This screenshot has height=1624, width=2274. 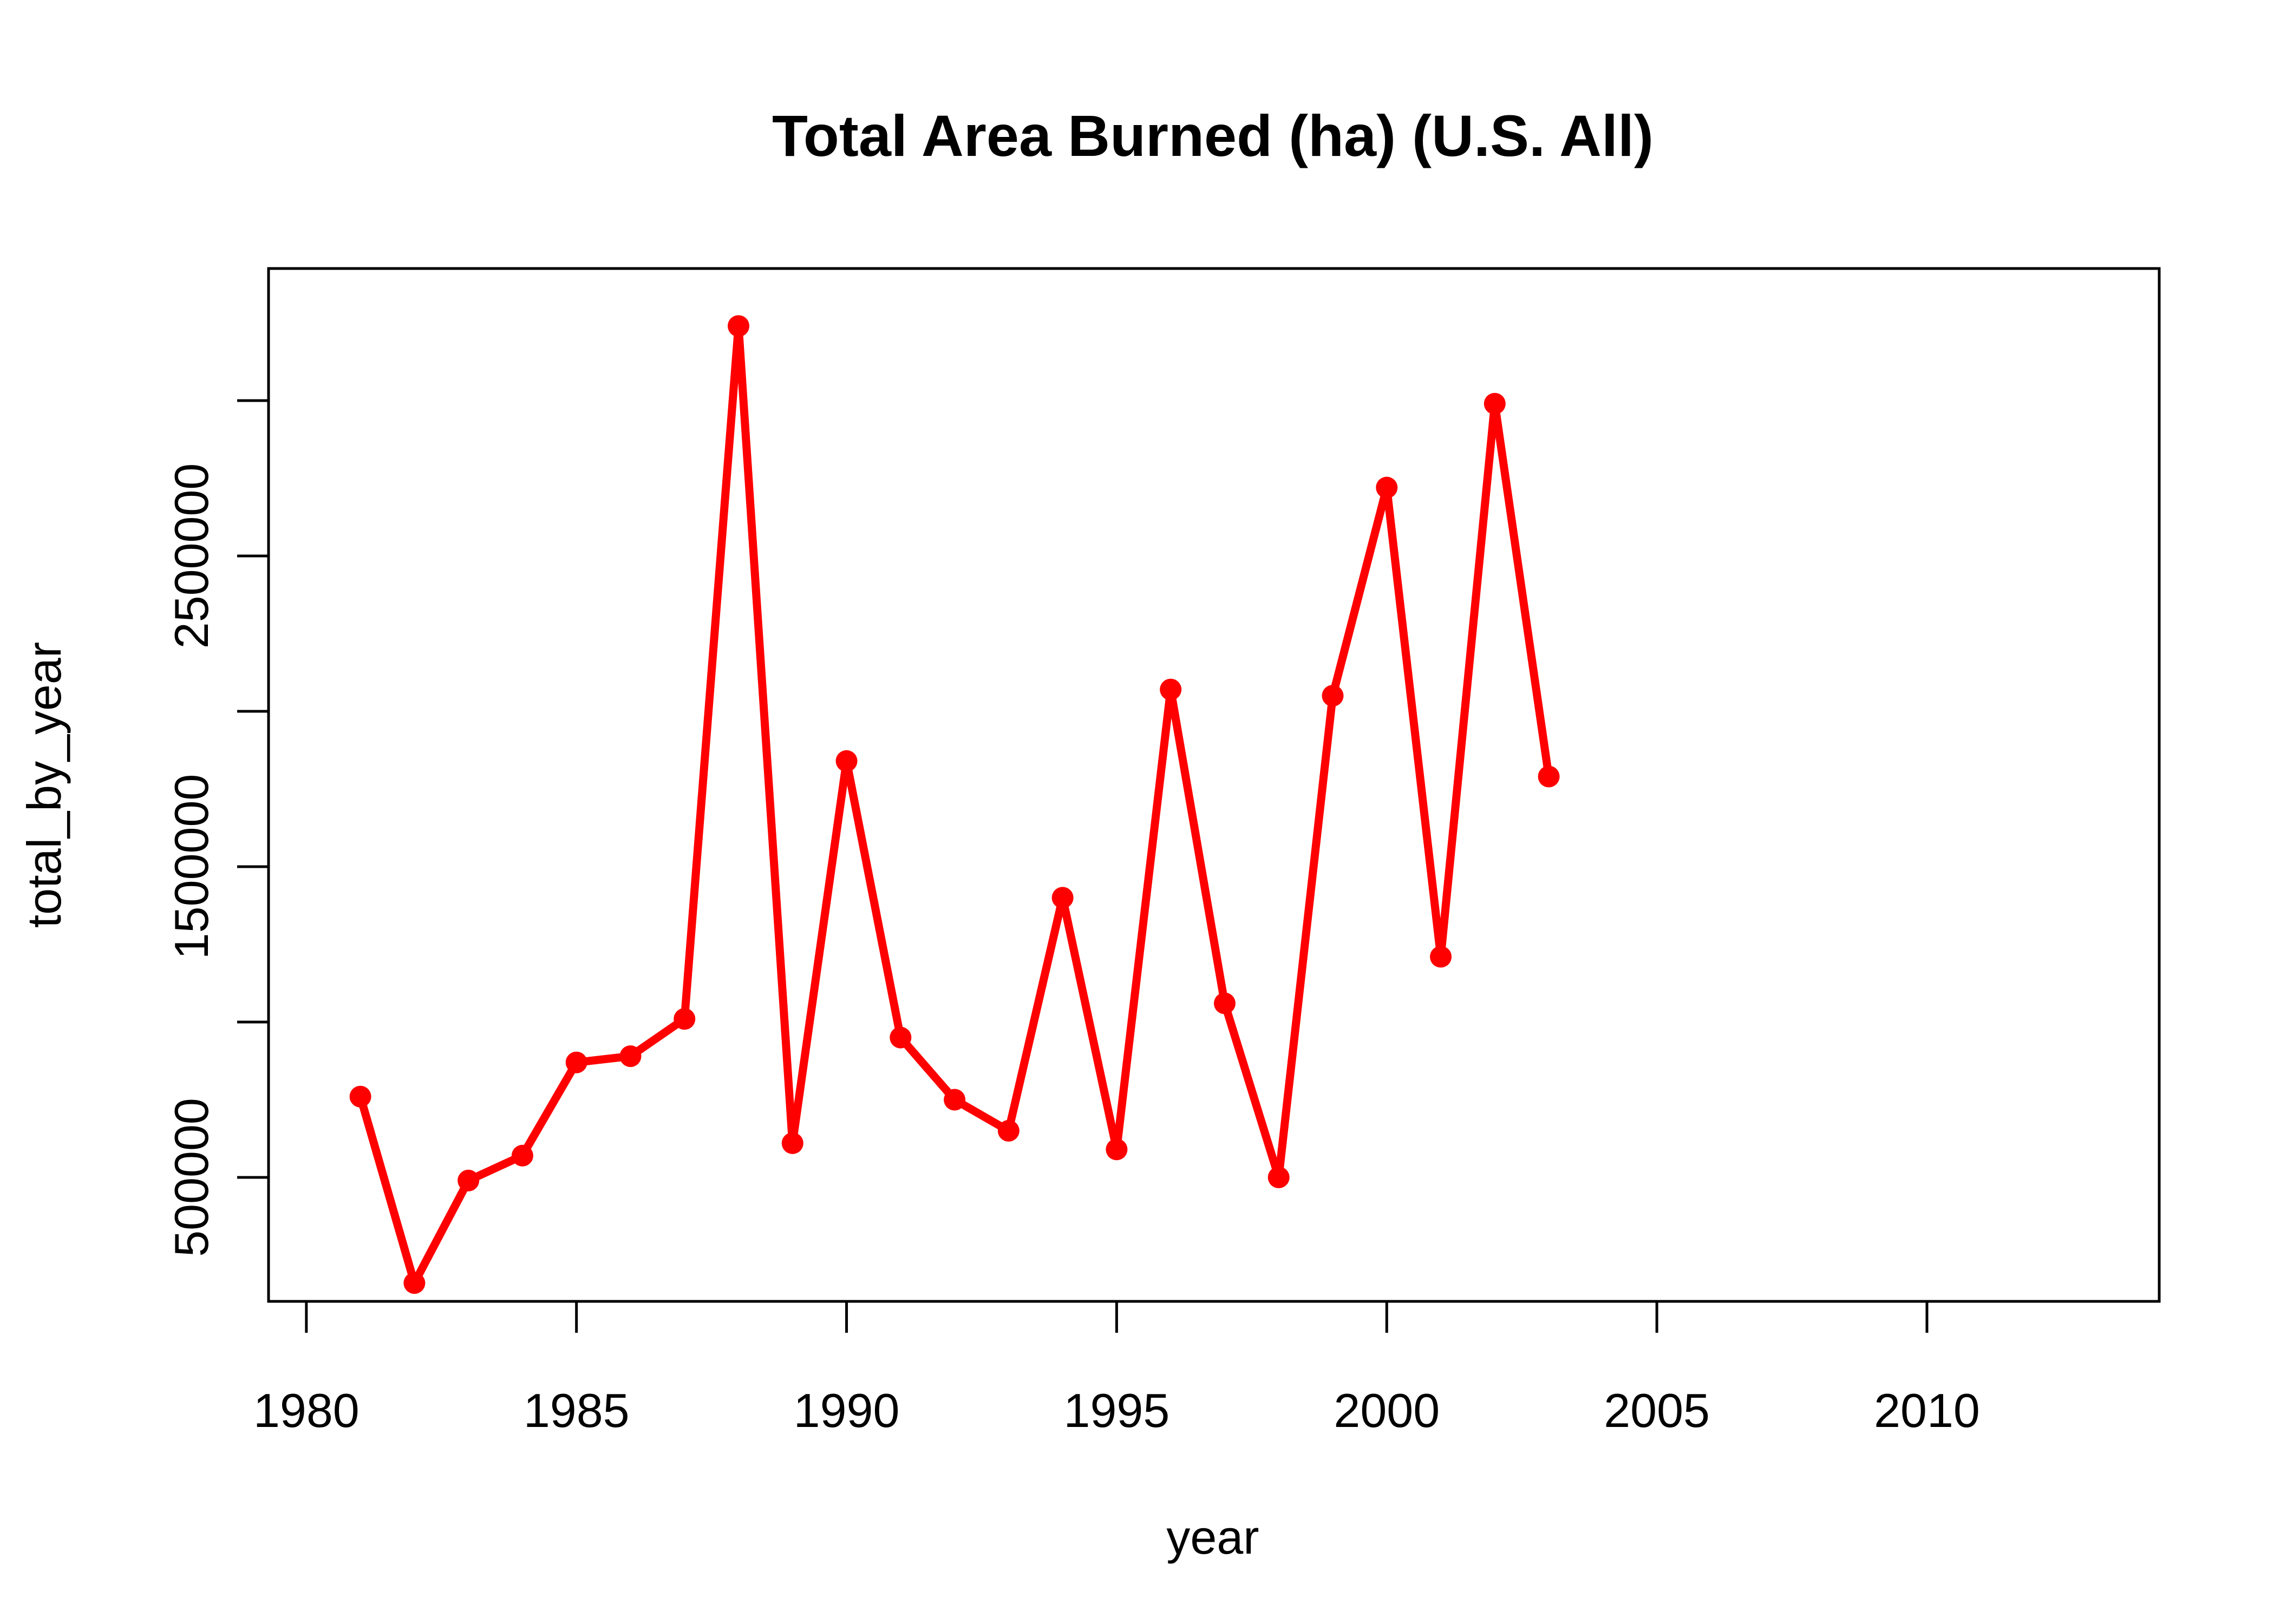 What do you see at coordinates (1212, 1537) in the screenshot?
I see `x-axis-title: year` at bounding box center [1212, 1537].